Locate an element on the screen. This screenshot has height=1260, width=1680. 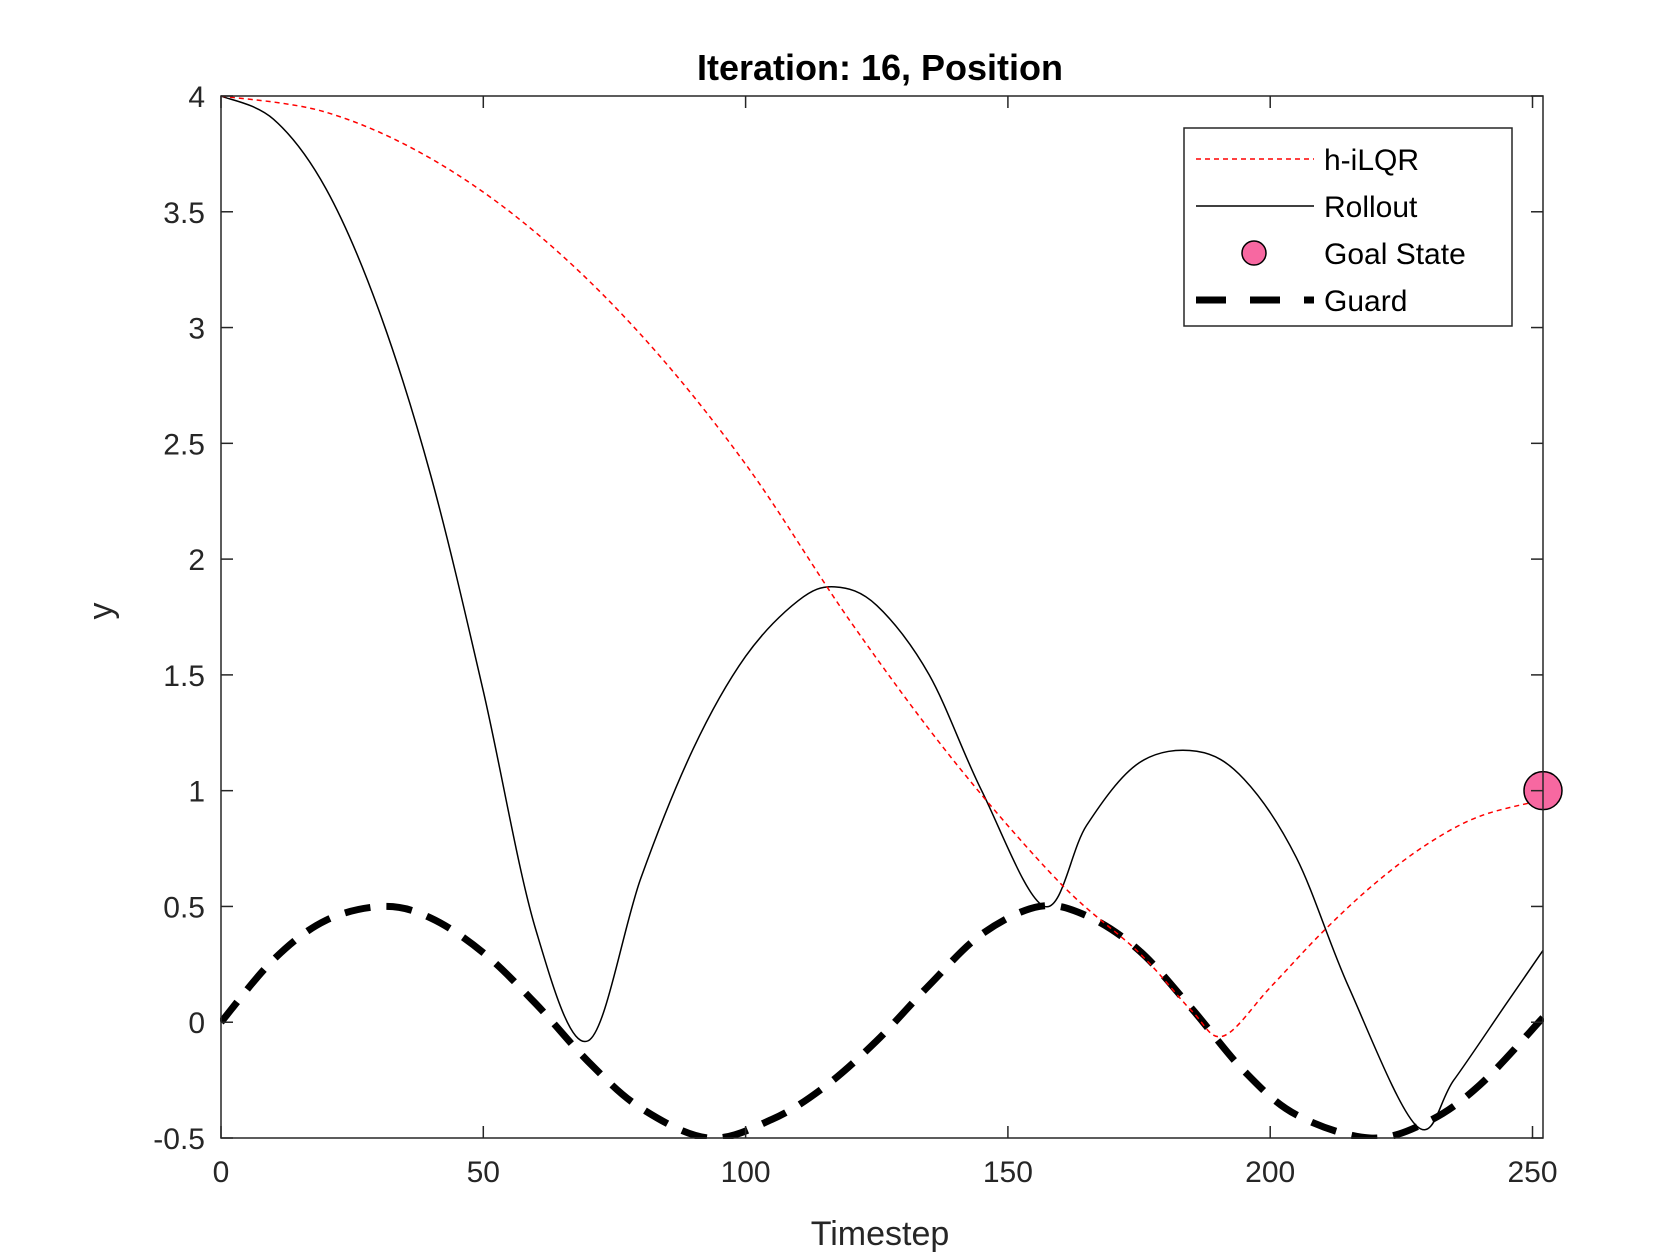
legend-box is located at coordinates (1348, 227).